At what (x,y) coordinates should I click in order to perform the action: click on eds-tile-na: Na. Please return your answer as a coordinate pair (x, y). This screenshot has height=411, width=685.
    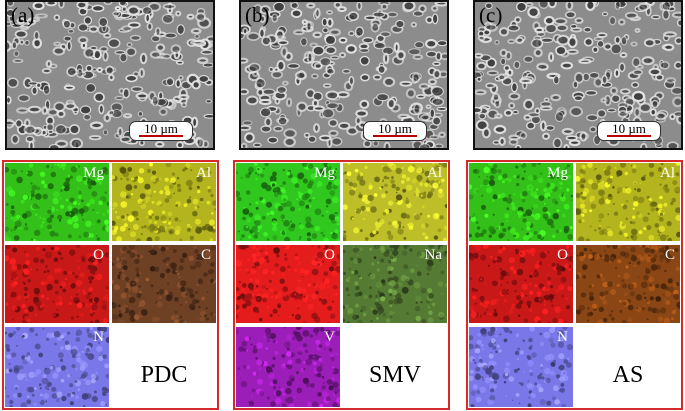
    Looking at the image, I should click on (395, 284).